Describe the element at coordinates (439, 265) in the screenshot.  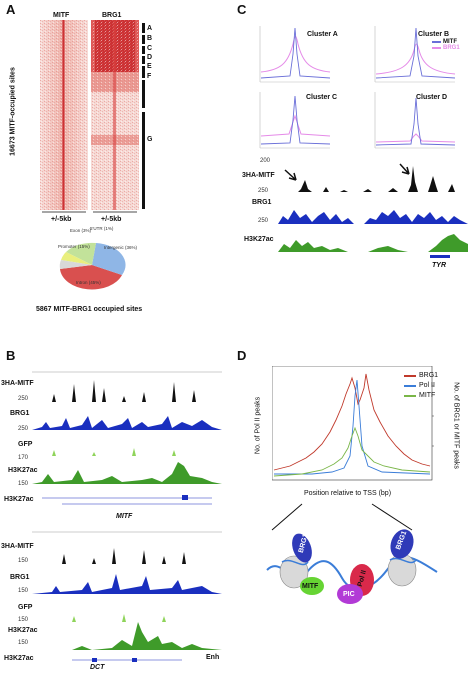
I see `gene-label-tyr: TYR` at that location.